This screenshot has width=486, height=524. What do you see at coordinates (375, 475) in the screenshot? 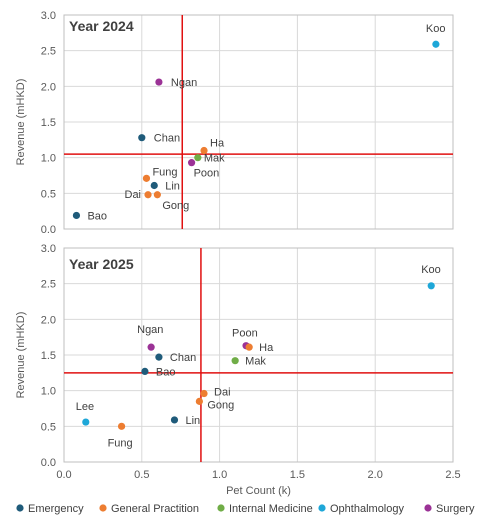
I see `x-tick-label: 2.0` at bounding box center [375, 475].